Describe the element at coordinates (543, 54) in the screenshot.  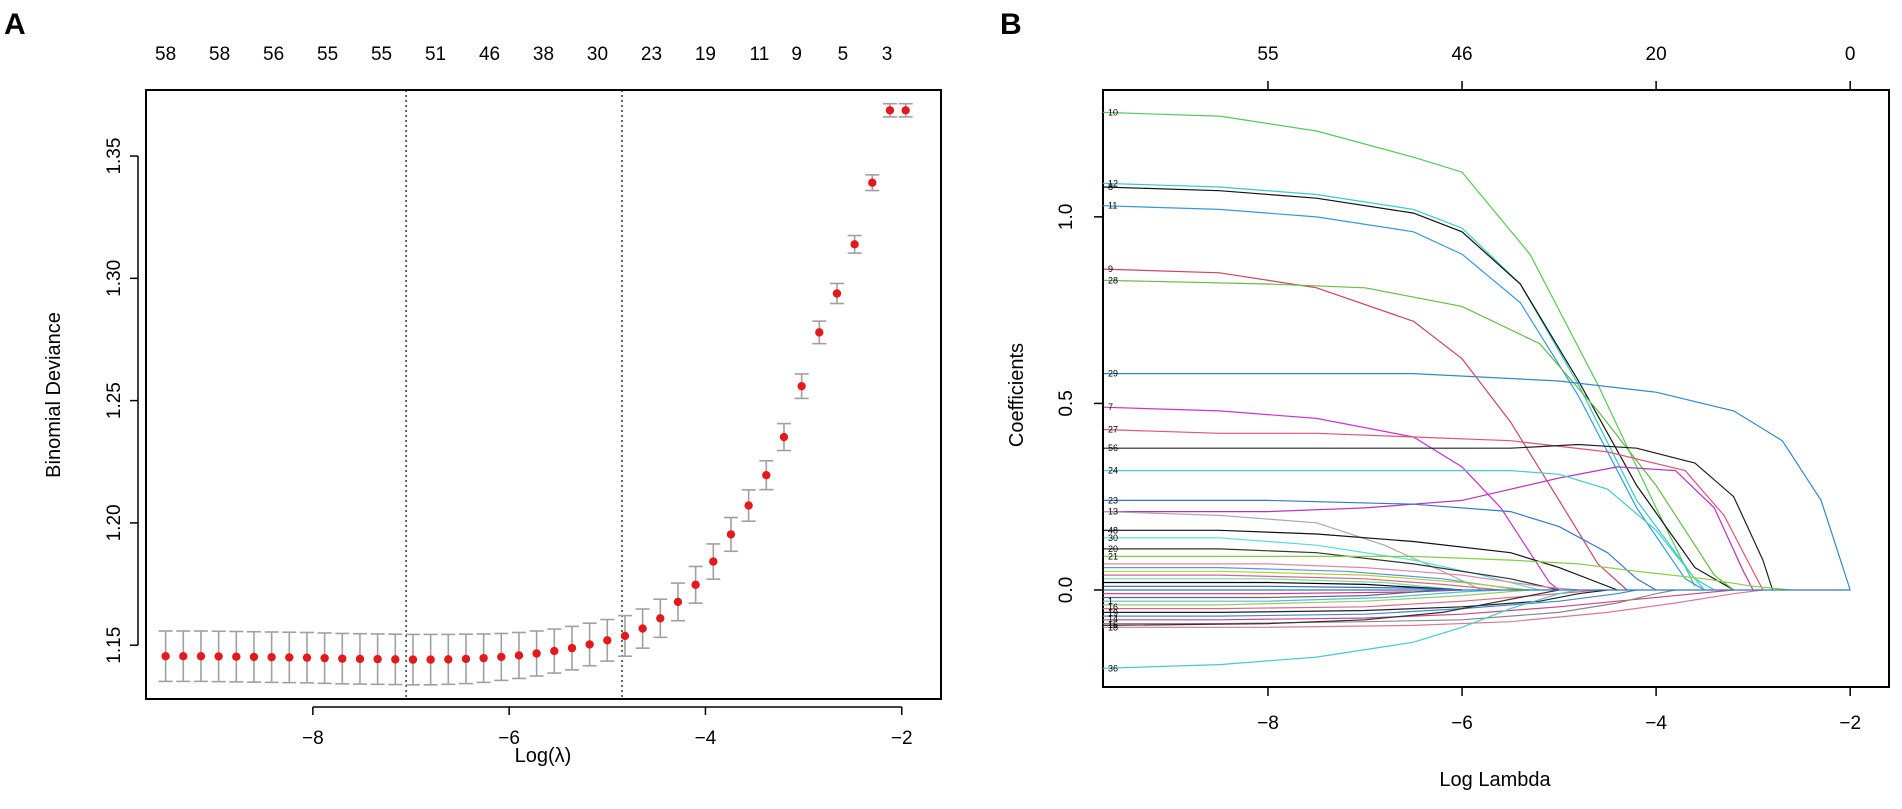
I see `panel-a-top-axis-label: 38` at that location.